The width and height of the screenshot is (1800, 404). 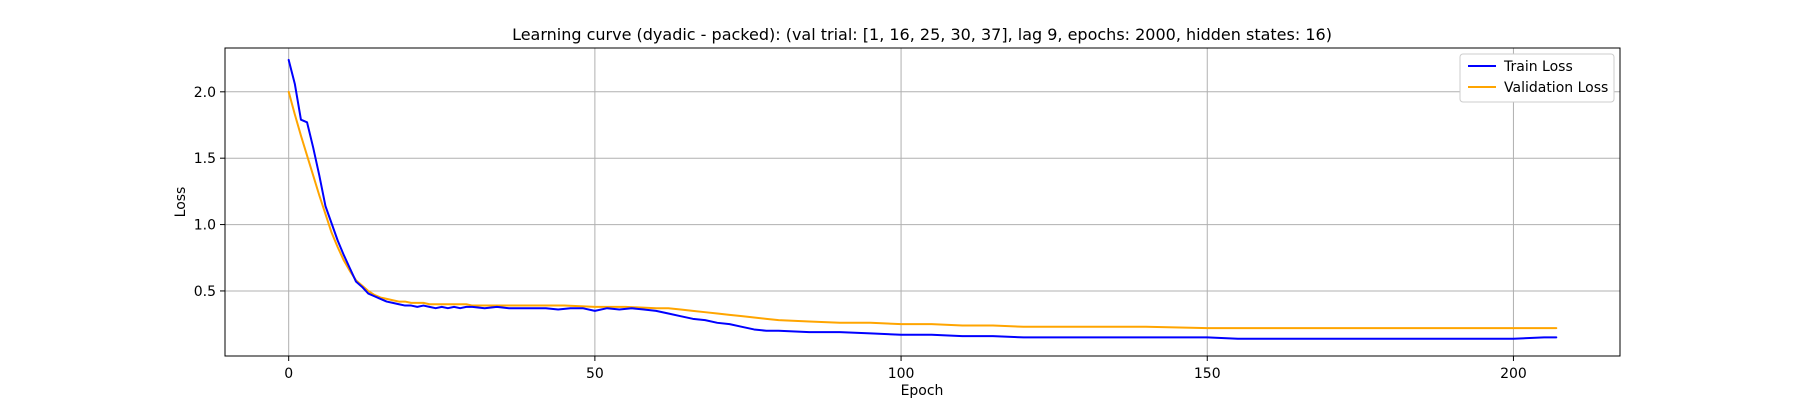 What do you see at coordinates (205, 159) in the screenshot?
I see `y-tick-label: 1.5` at bounding box center [205, 159].